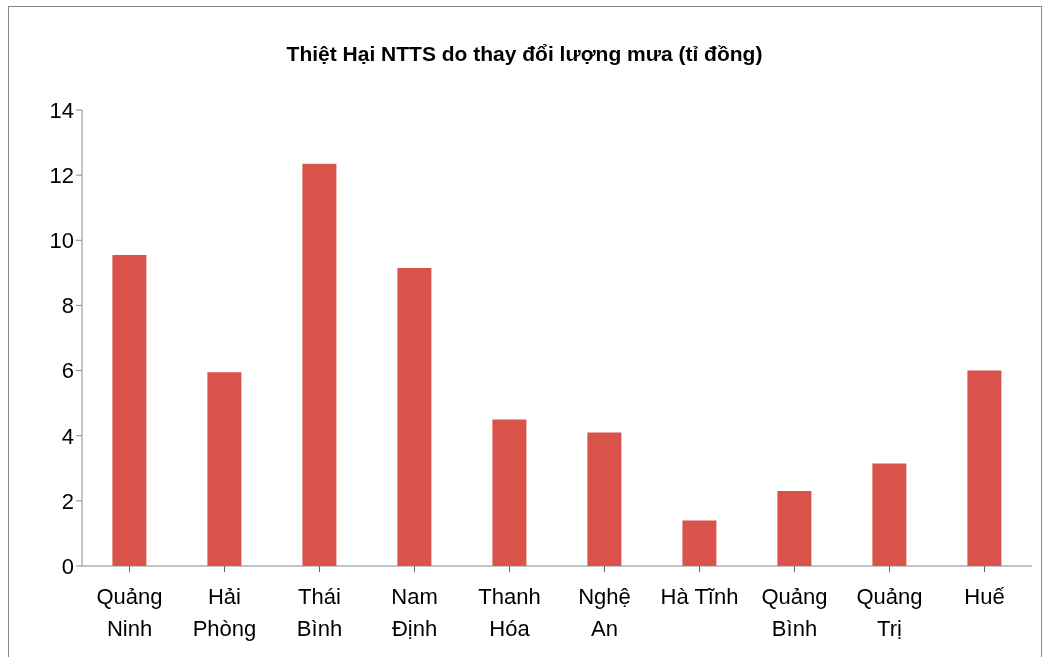 This screenshot has height=657, width=1049. I want to click on y-tick-label: 2, so click(67, 501).